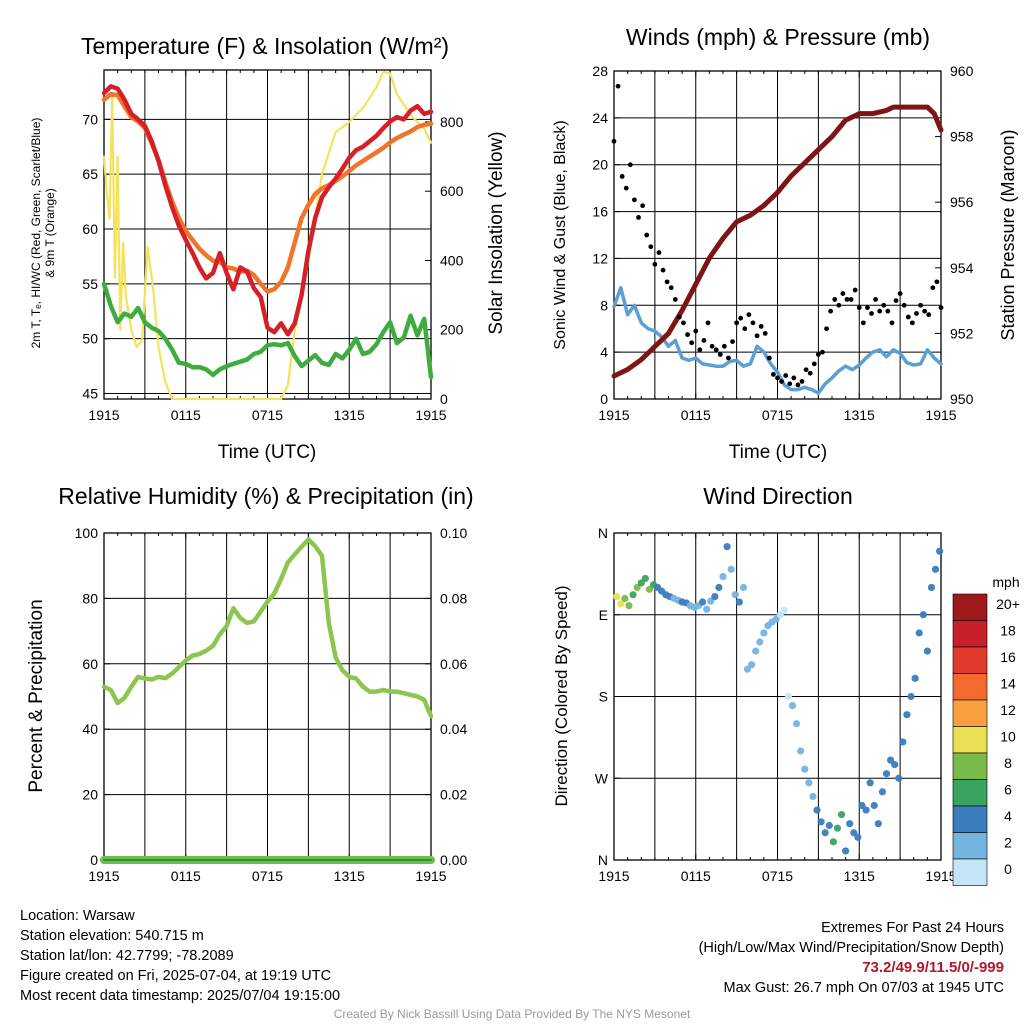 The width and height of the screenshot is (1024, 1024). What do you see at coordinates (267, 628) in the screenshot?
I see `humidity-line` at bounding box center [267, 628].